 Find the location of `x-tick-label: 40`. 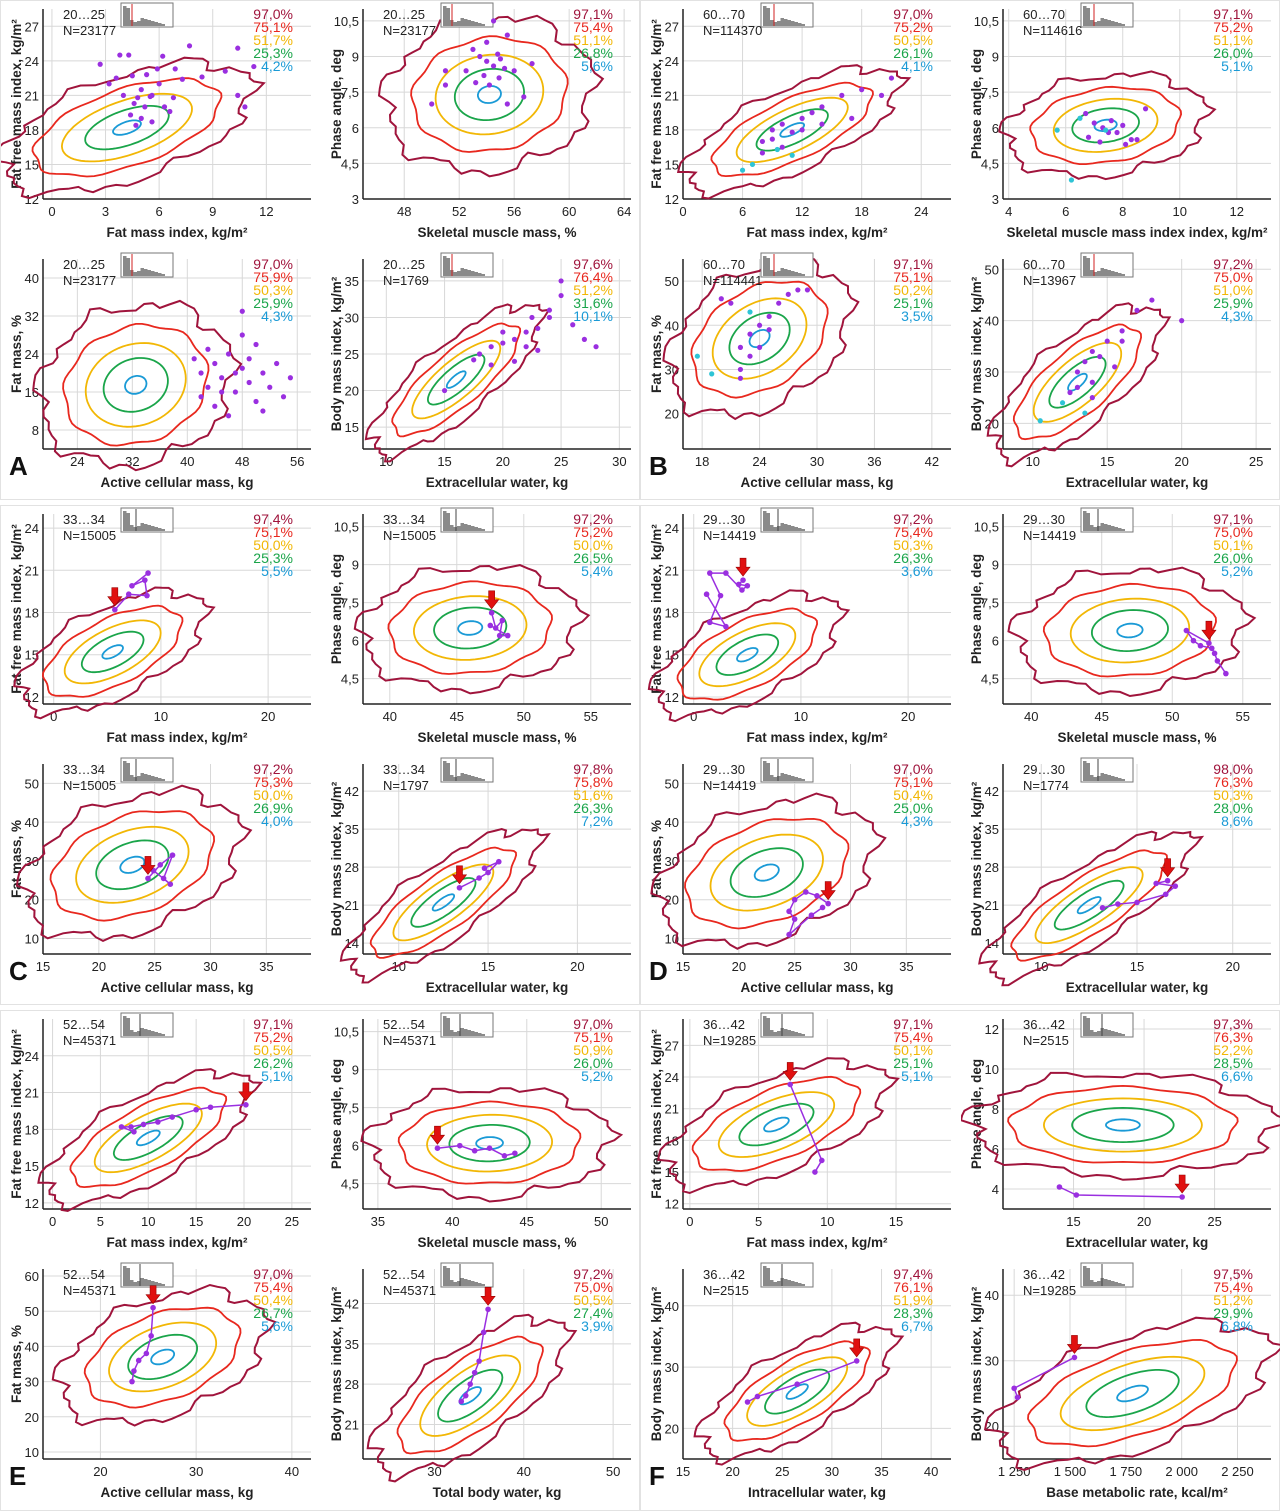

x-tick-label: 40 is located at coordinates (292, 1471).